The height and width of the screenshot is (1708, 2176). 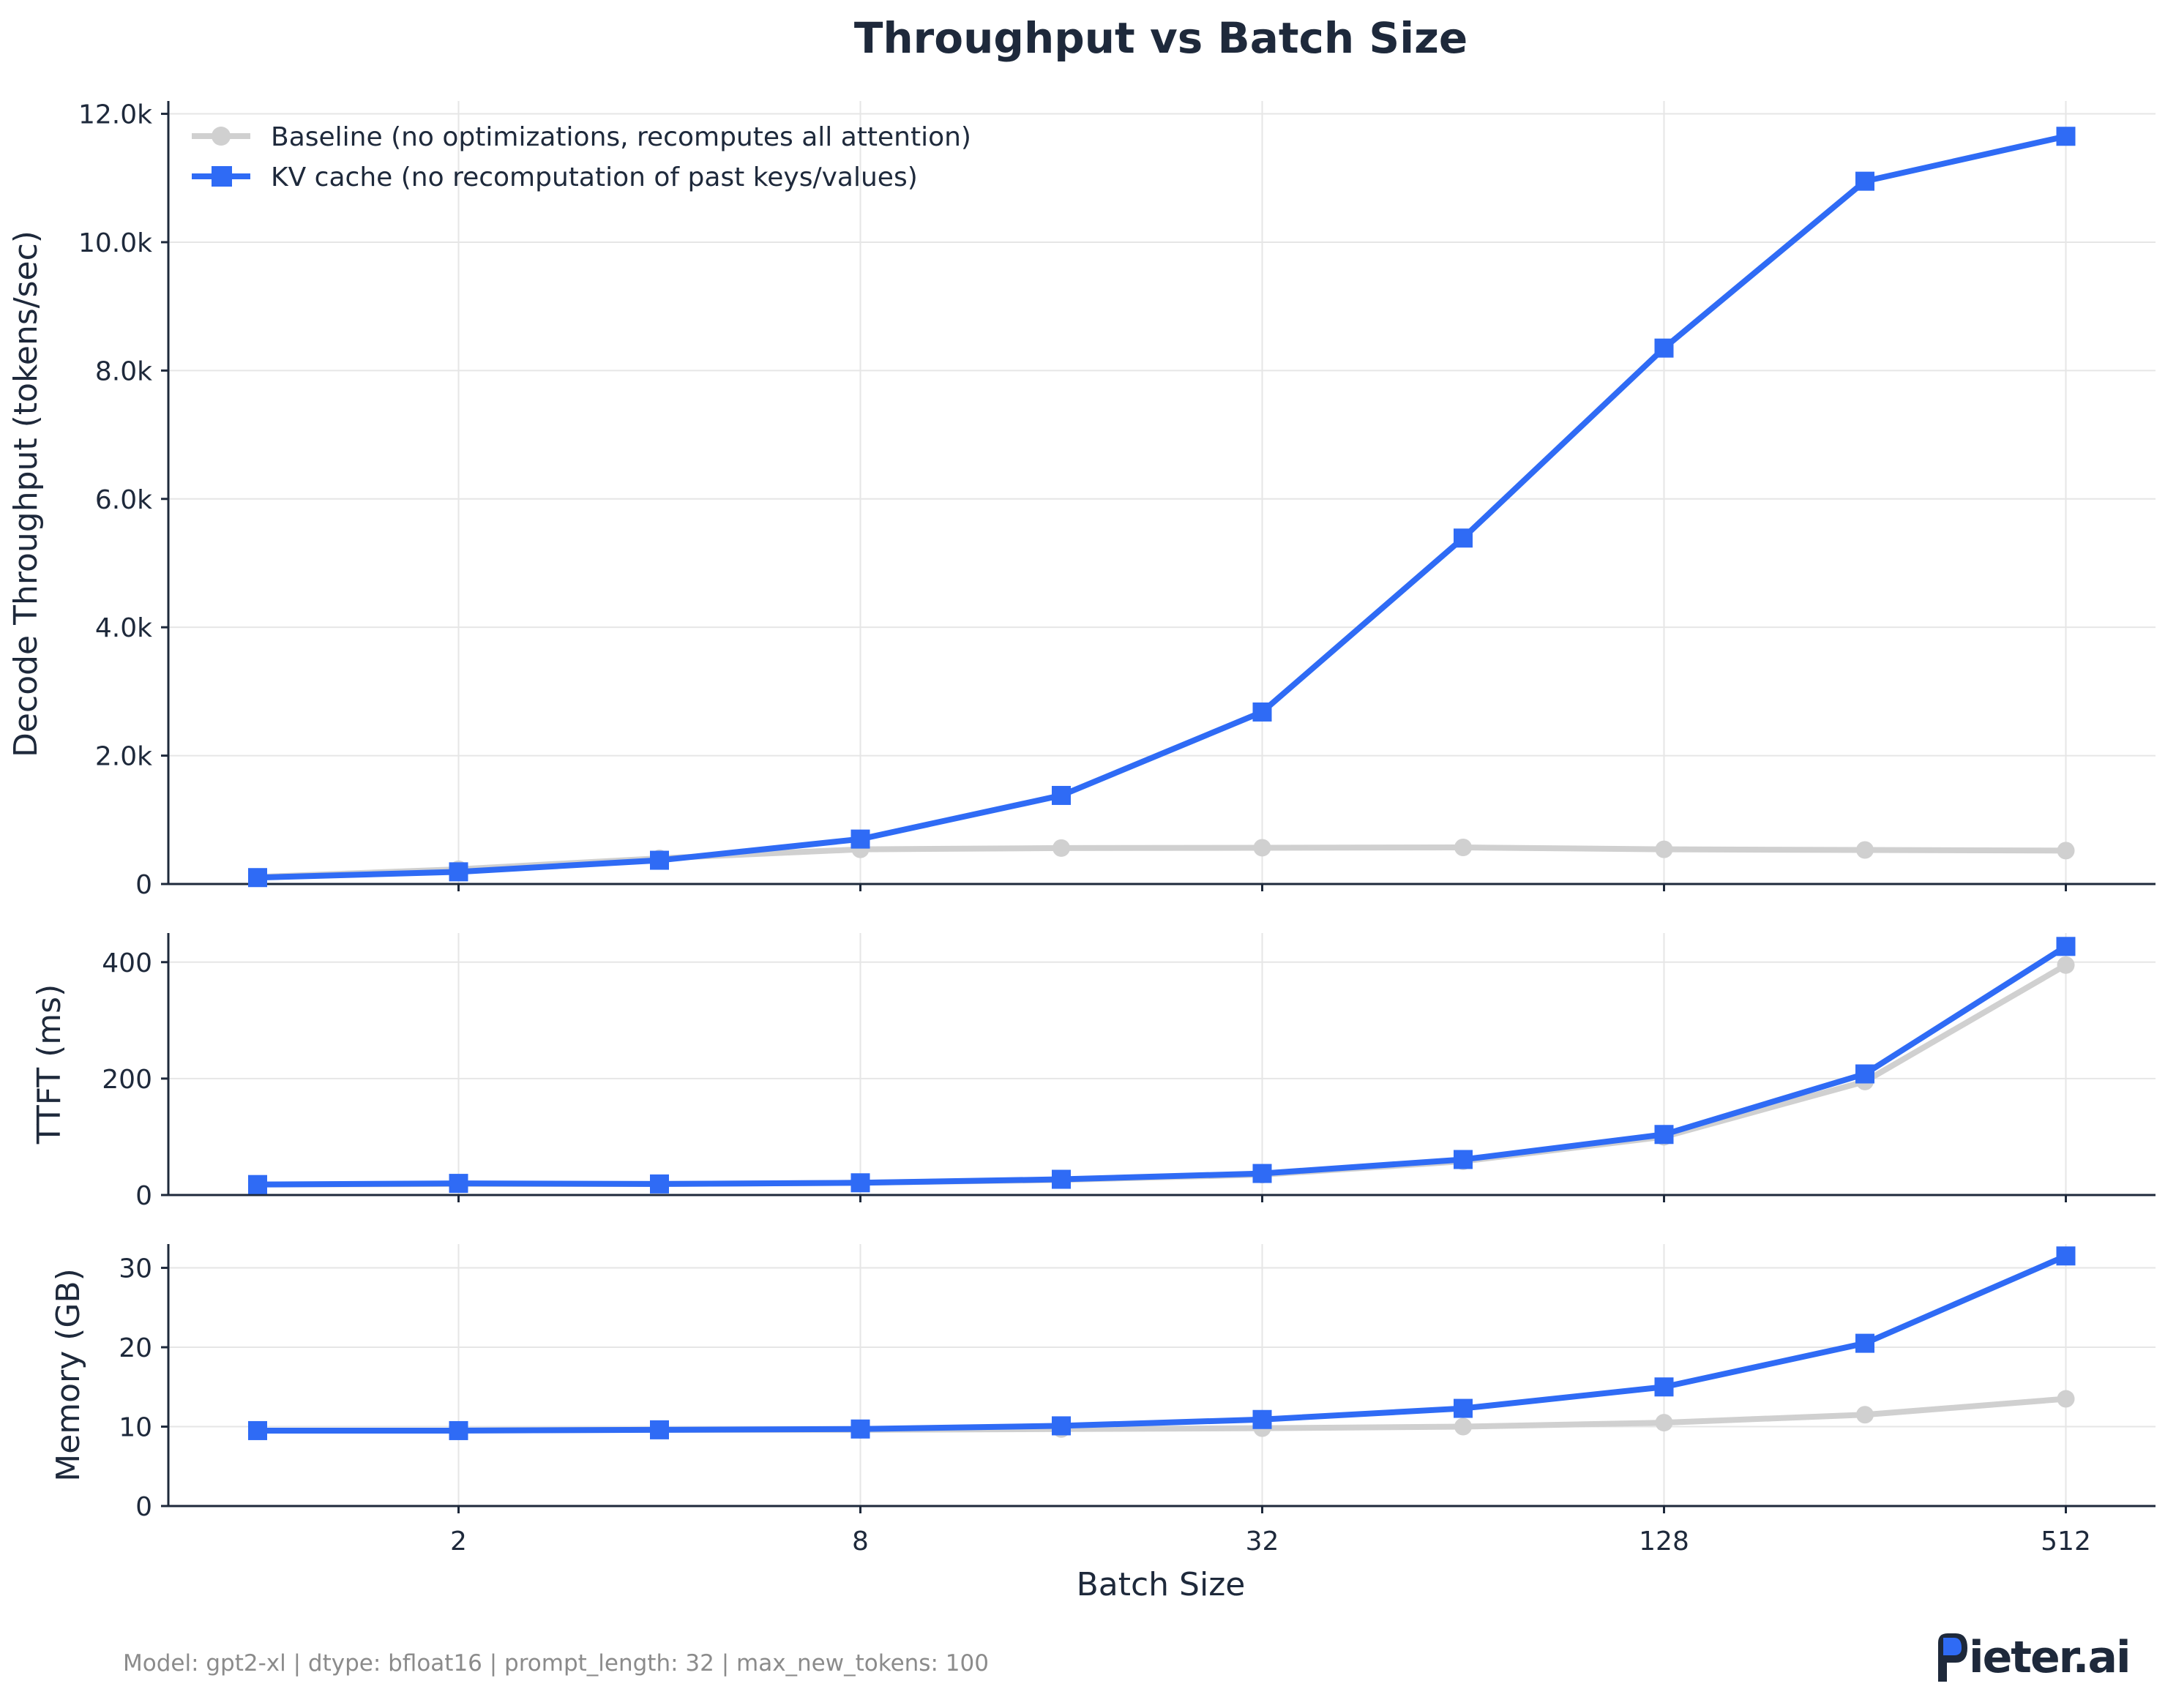 What do you see at coordinates (127, 1080) in the screenshot?
I see `y-tick-label: 200` at bounding box center [127, 1080].